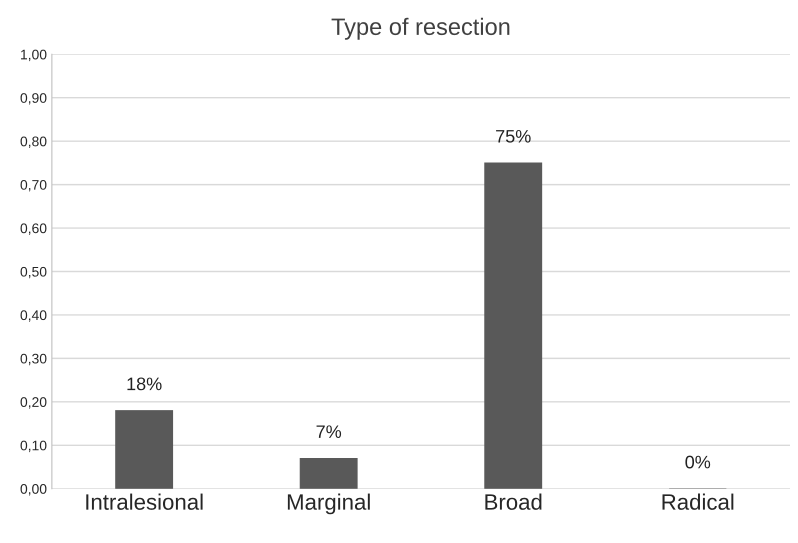 Image resolution: width=798 pixels, height=543 pixels. What do you see at coordinates (33, 99) in the screenshot?
I see `y-tick-label: 0,90` at bounding box center [33, 99].